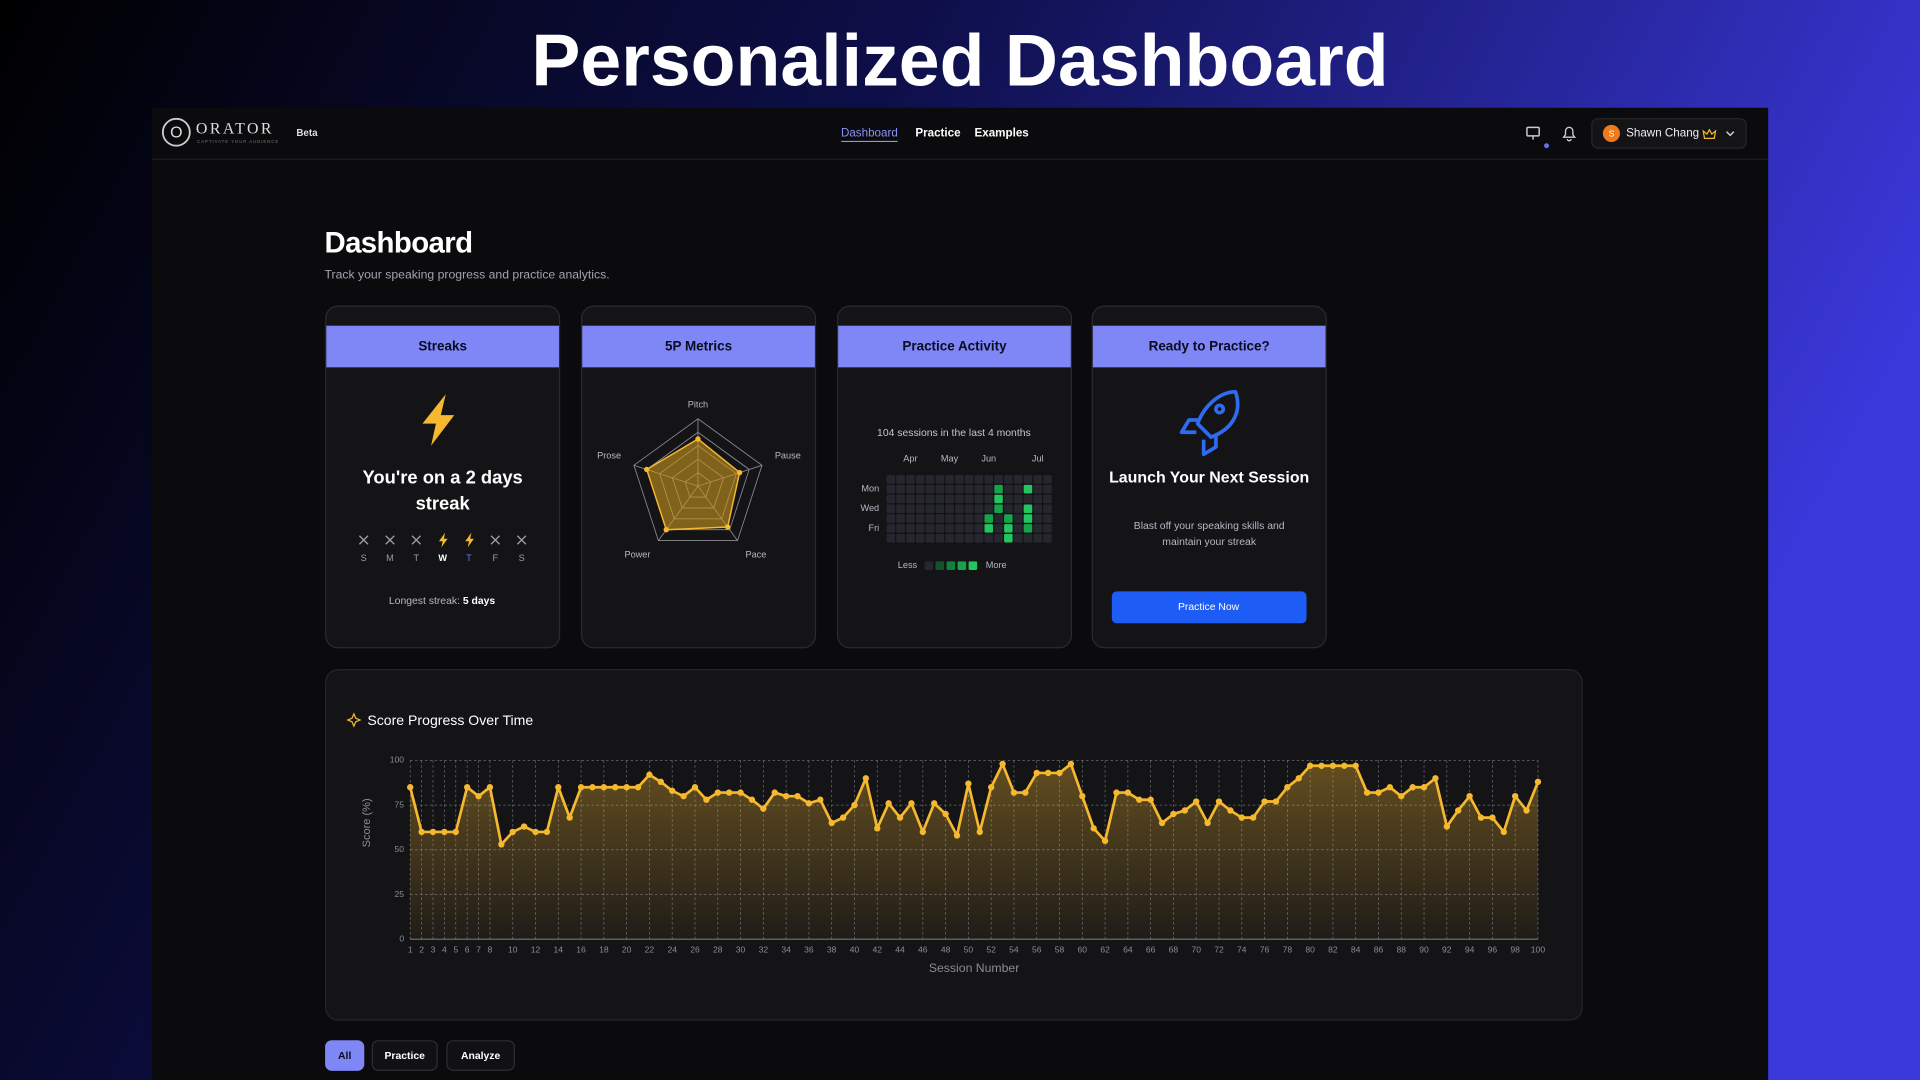 The height and width of the screenshot is (1080, 1920). What do you see at coordinates (1662, 133) in the screenshot?
I see `user-name: Shawn Chang` at bounding box center [1662, 133].